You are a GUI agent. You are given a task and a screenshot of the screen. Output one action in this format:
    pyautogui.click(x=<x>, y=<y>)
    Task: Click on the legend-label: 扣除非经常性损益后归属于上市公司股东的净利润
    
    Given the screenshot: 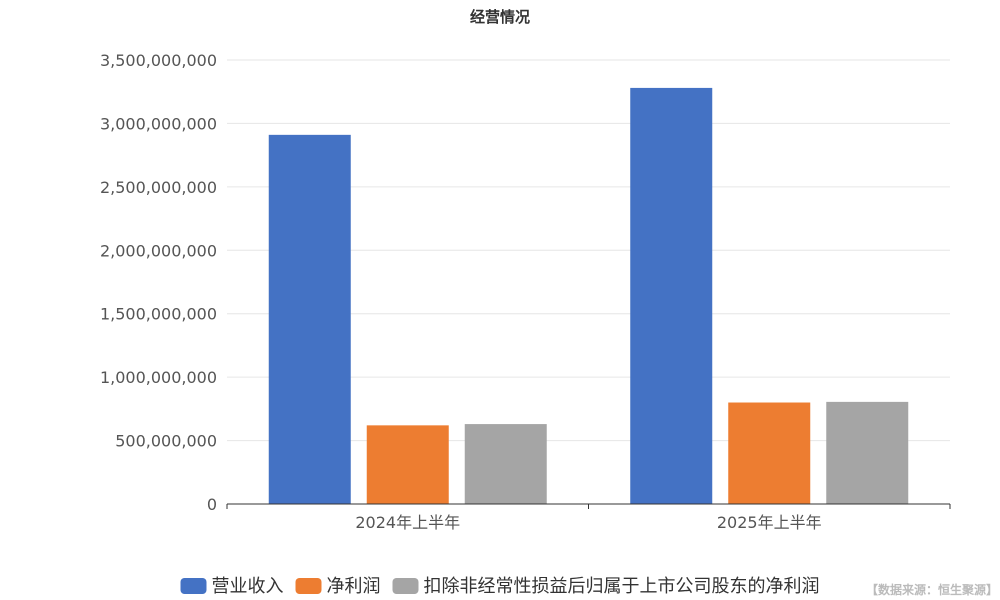 What is the action you would take?
    pyautogui.click(x=622, y=586)
    